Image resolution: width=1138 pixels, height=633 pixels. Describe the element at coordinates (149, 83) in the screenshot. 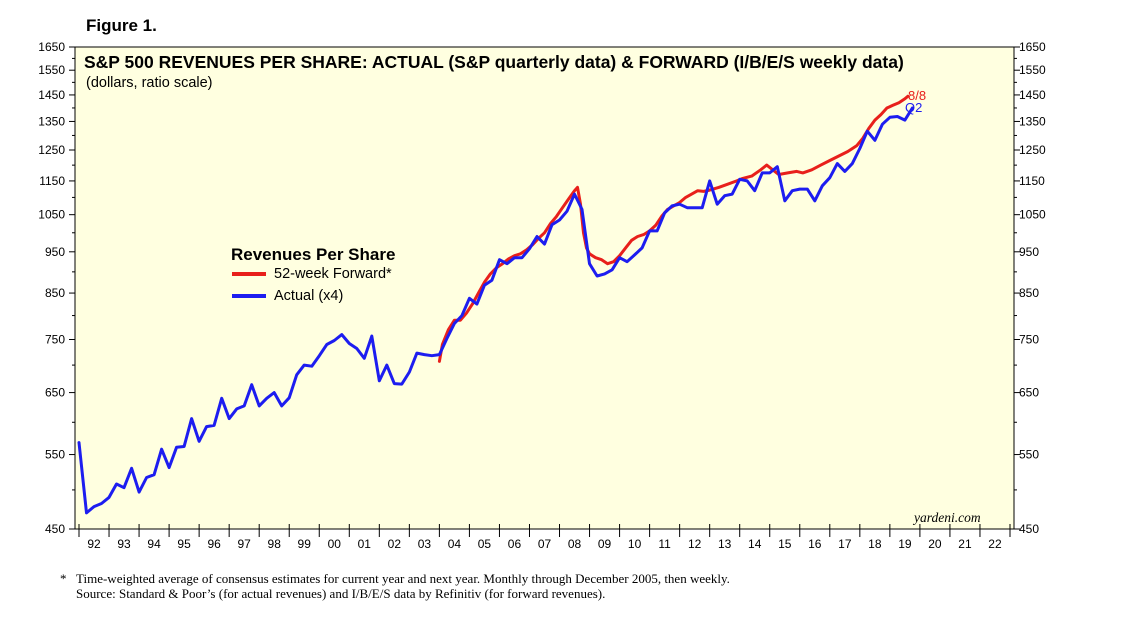

I see `chart-subtitle: (dollars, ratio scale)` at that location.